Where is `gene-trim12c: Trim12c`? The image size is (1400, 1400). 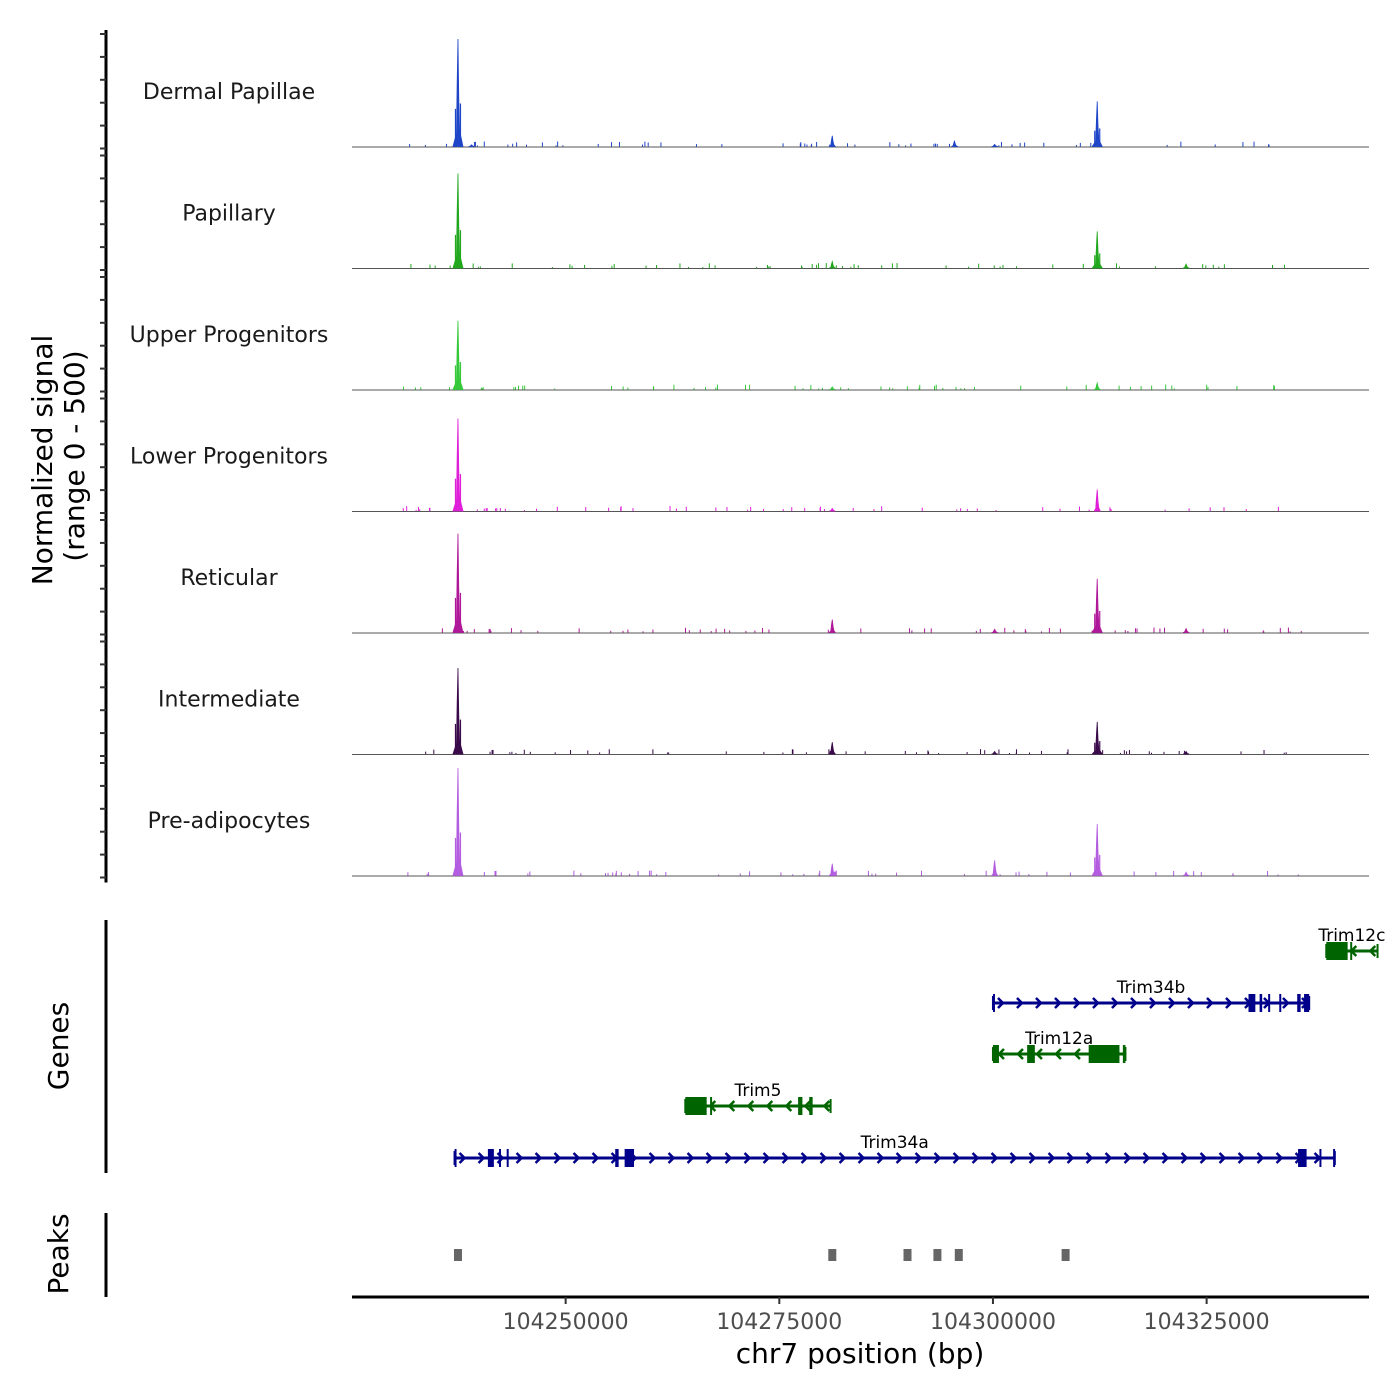
gene-trim12c: Trim12c is located at coordinates (1351, 943).